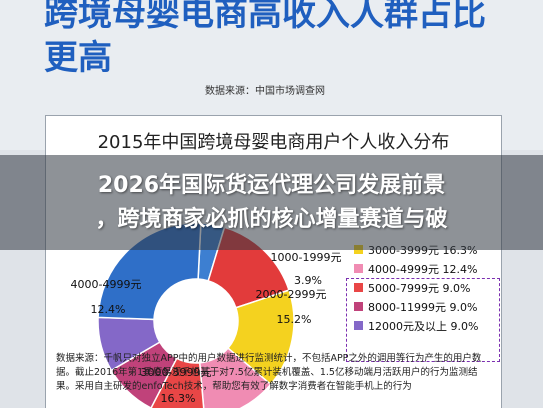 The height and width of the screenshot is (408, 543). What do you see at coordinates (106, 284) in the screenshot?
I see `slice-label-3: 4000-4999元` at bounding box center [106, 284].